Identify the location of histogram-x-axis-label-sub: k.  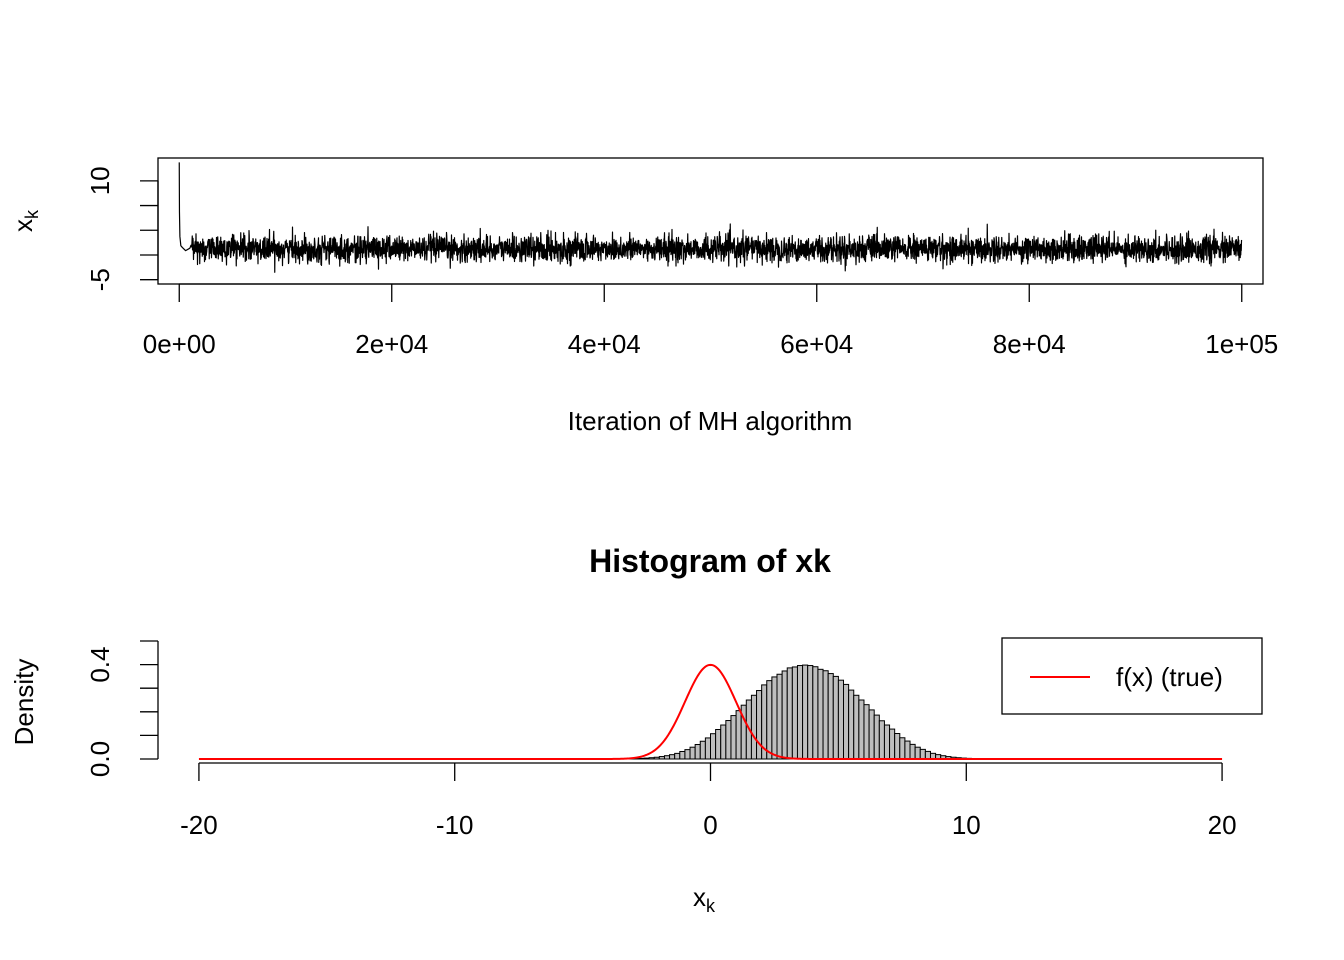
(711, 906).